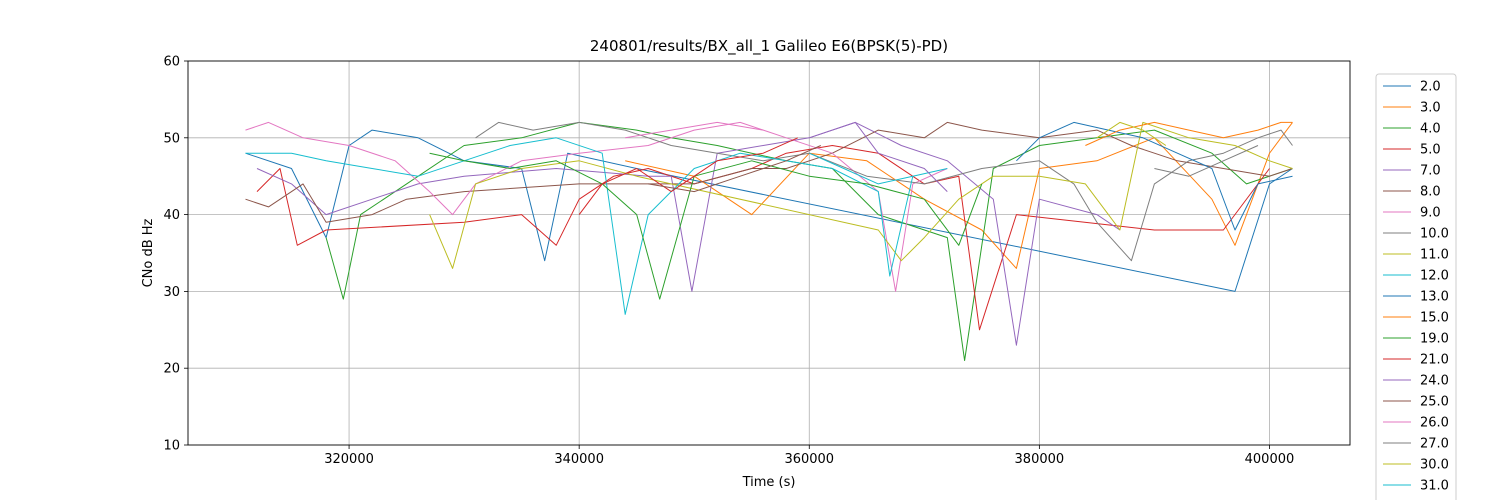 The height and width of the screenshot is (500, 1500). Describe the element at coordinates (706, 226) in the screenshot. I see `series-line-19.0` at that location.